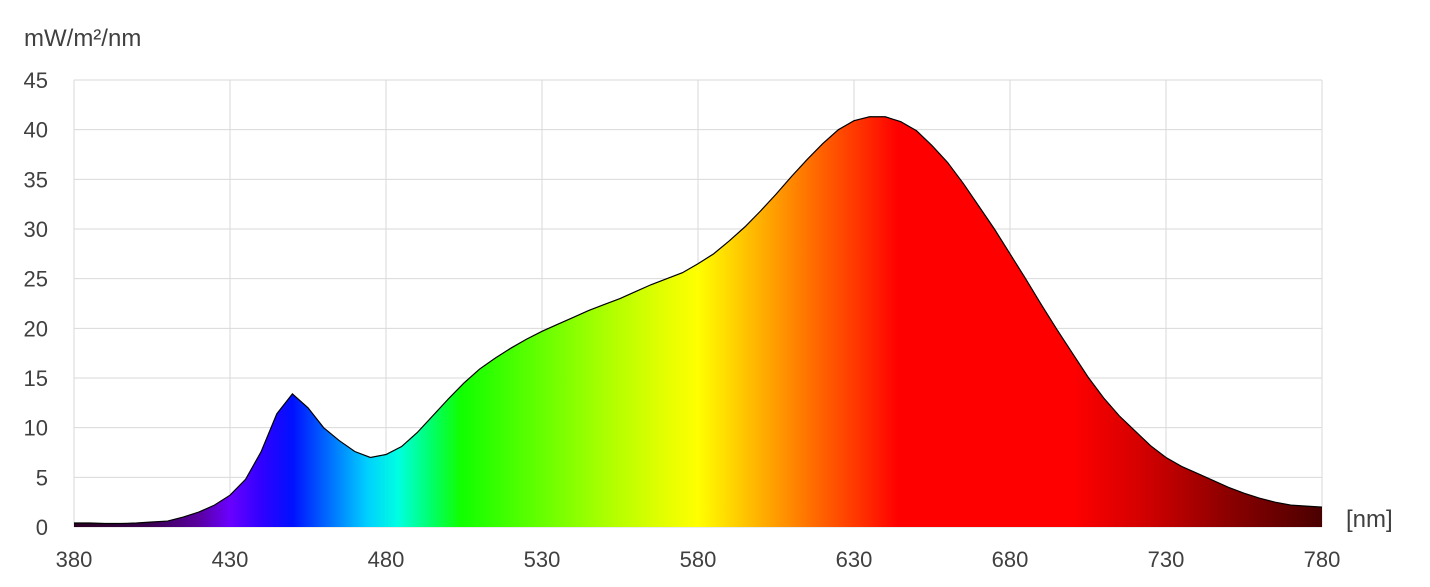 The width and height of the screenshot is (1430, 587). I want to click on y-tick-label: 15, so click(36, 378).